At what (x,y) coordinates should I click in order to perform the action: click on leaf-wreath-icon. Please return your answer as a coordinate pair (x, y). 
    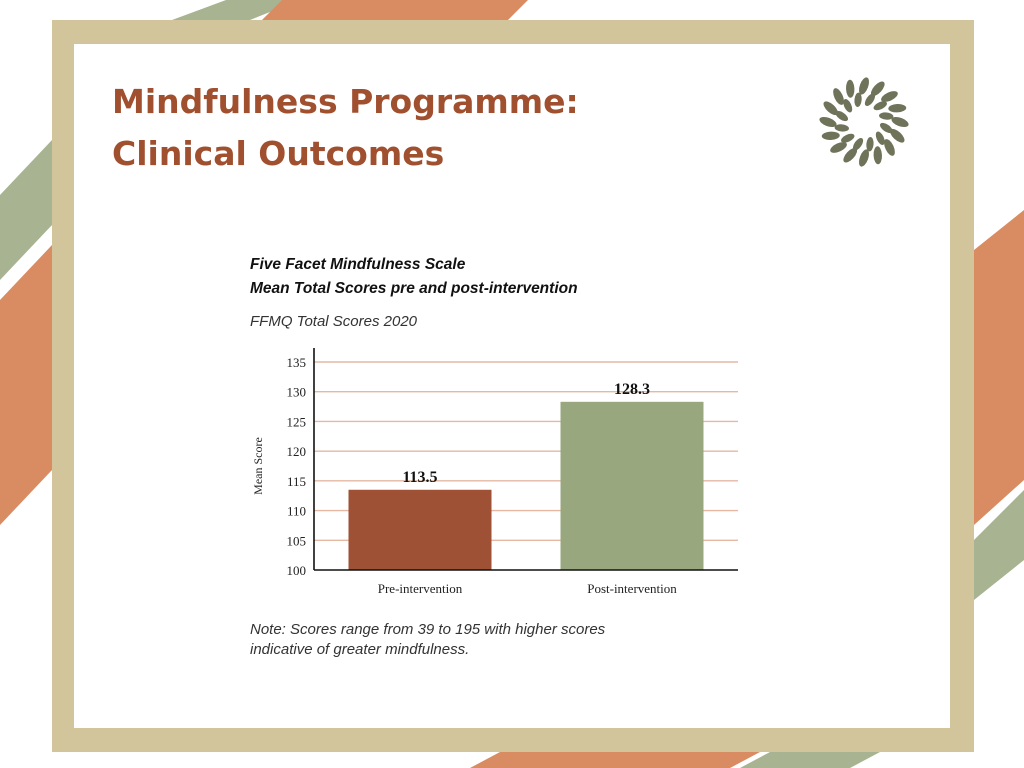
    Looking at the image, I should click on (864, 122).